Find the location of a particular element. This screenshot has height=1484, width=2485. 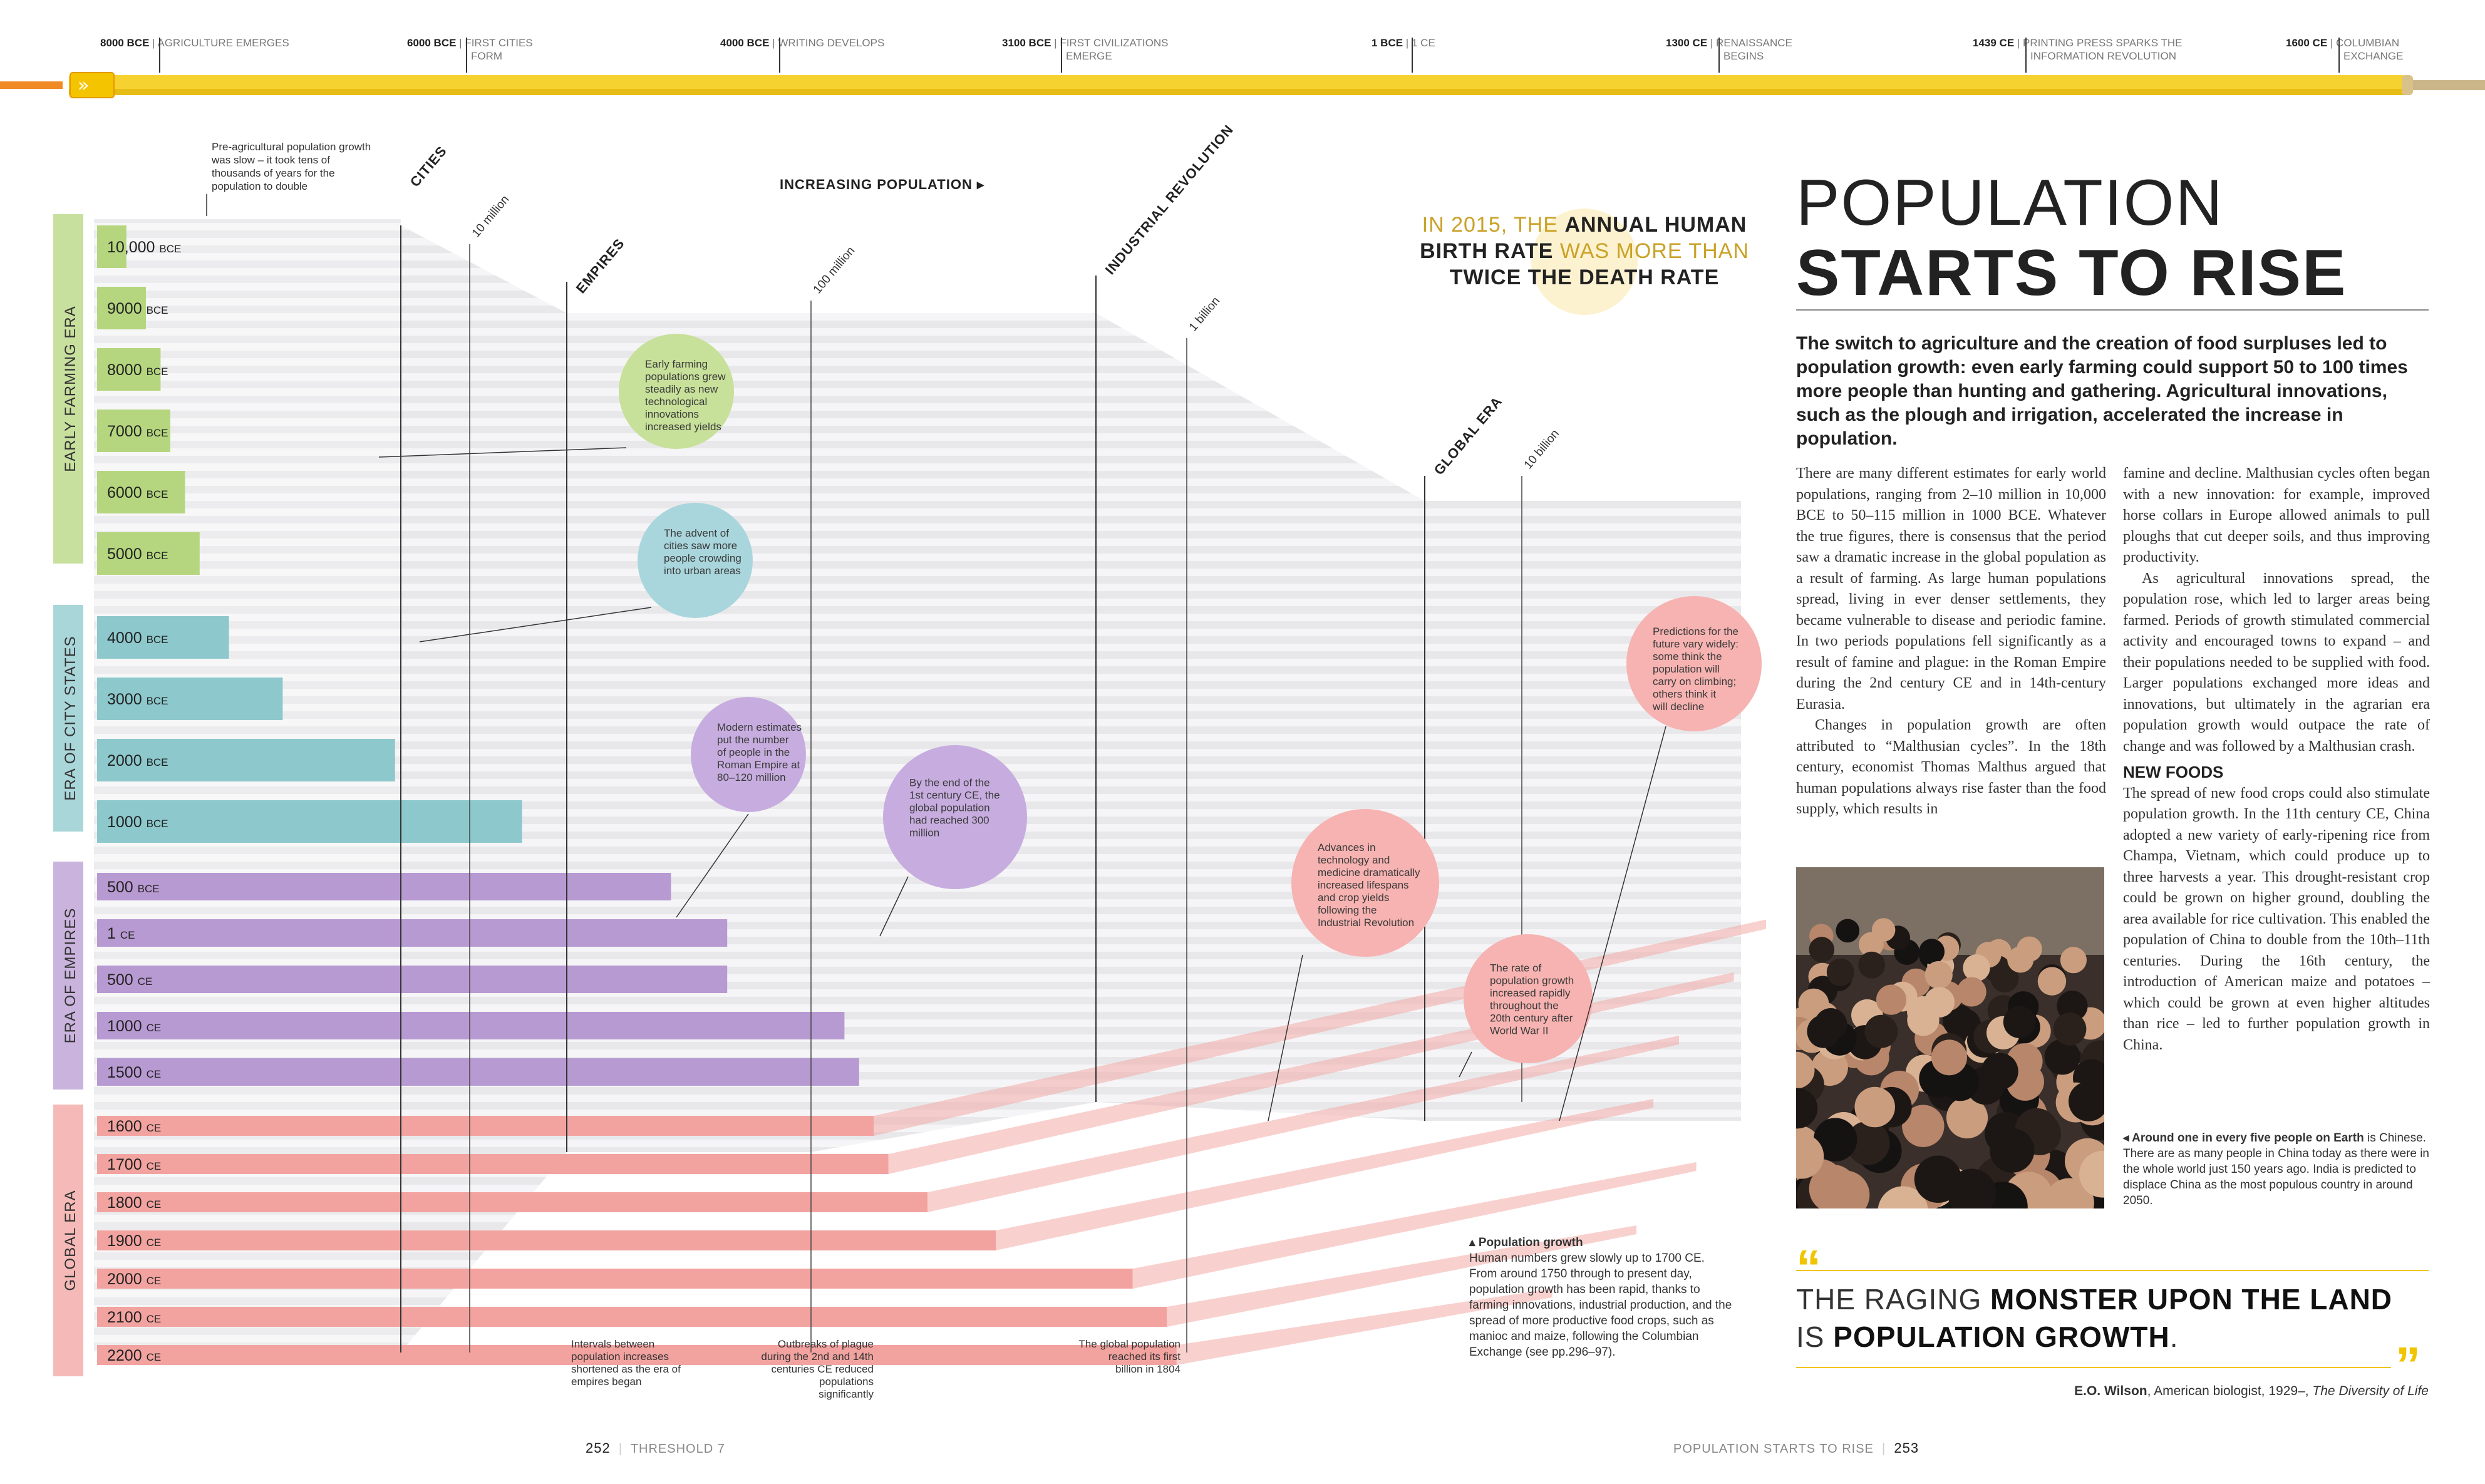

timeline-event-label: PRINTING PRESS SPARKS THE is located at coordinates (2103, 43).